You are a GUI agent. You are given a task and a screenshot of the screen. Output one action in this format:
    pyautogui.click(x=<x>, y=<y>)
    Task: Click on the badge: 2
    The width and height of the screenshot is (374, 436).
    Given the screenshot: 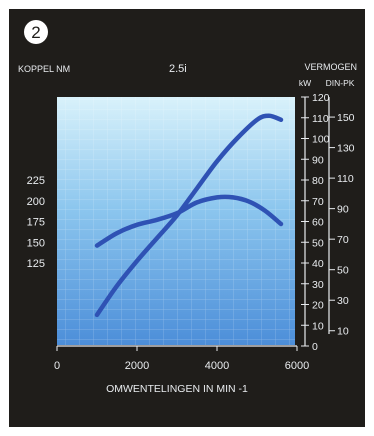 What is the action you would take?
    pyautogui.click(x=36, y=32)
    